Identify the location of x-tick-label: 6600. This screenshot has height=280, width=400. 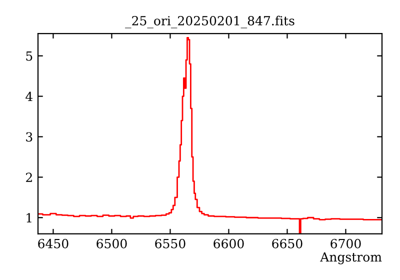
(229, 243).